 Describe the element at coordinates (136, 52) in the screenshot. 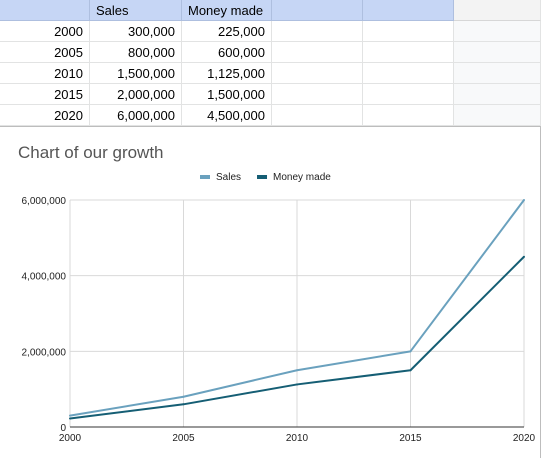

I see `sales-cell: 800,000` at that location.